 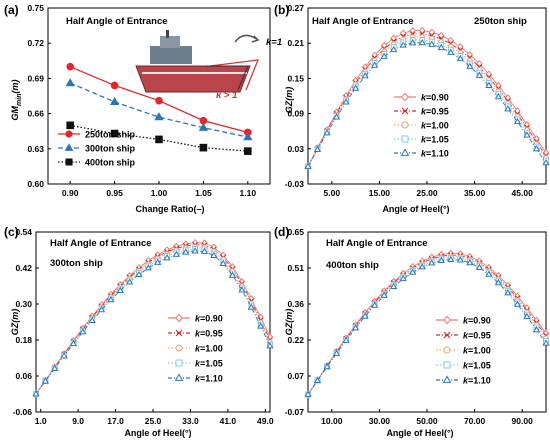 What do you see at coordinates (477, 351) in the screenshot?
I see `legend-label: k=1.00` at bounding box center [477, 351].